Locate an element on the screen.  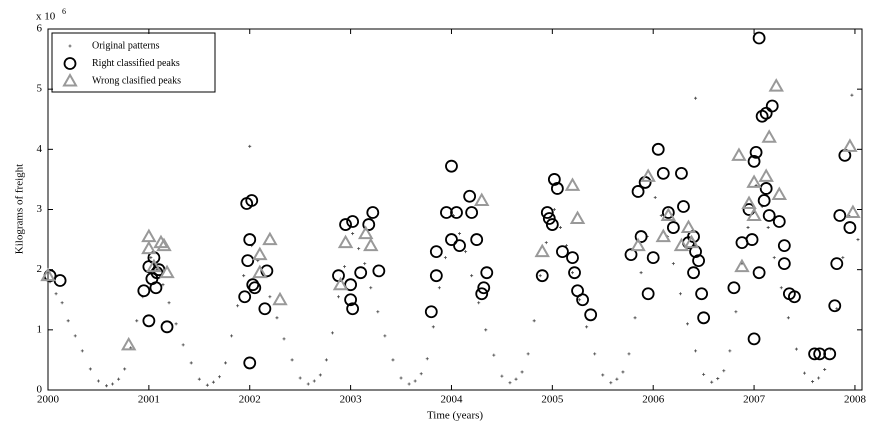
y-tick-label: 4 is located at coordinates (40, 149).